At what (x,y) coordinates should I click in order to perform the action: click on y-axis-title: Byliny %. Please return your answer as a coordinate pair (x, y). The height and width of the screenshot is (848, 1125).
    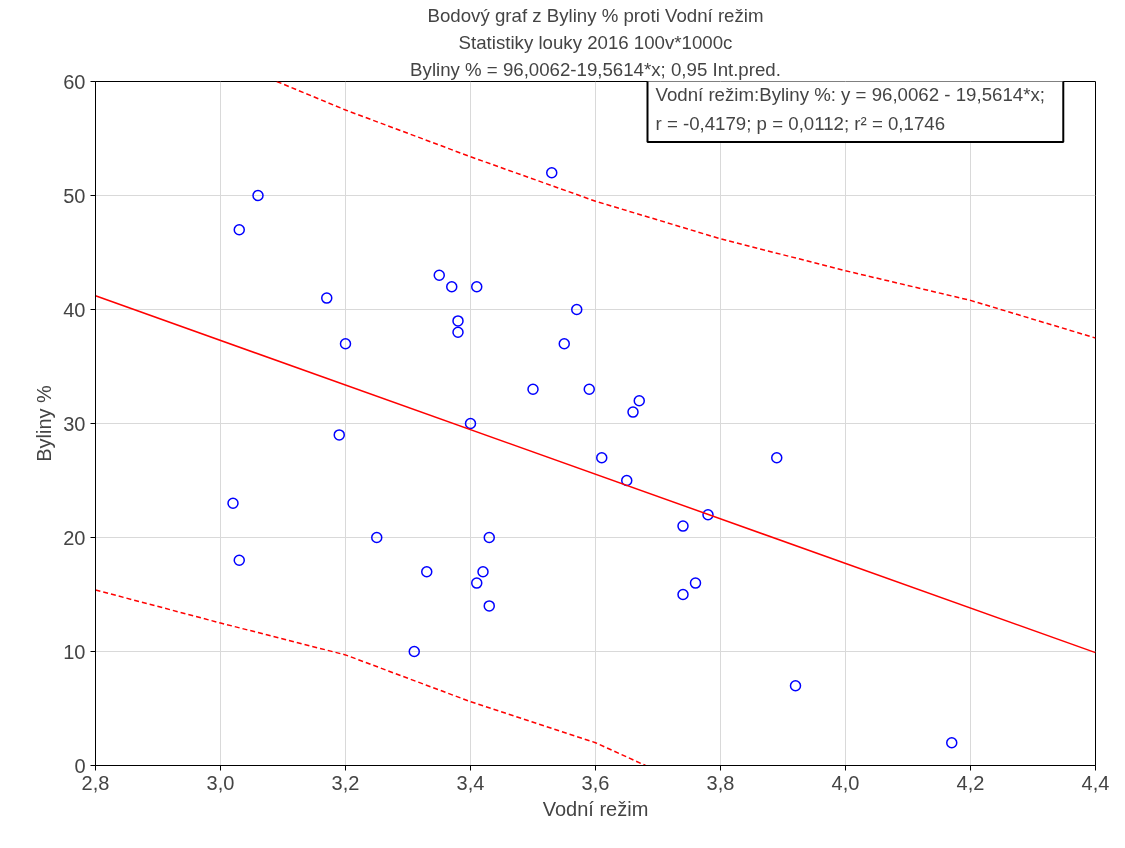
    Looking at the image, I should click on (44, 423).